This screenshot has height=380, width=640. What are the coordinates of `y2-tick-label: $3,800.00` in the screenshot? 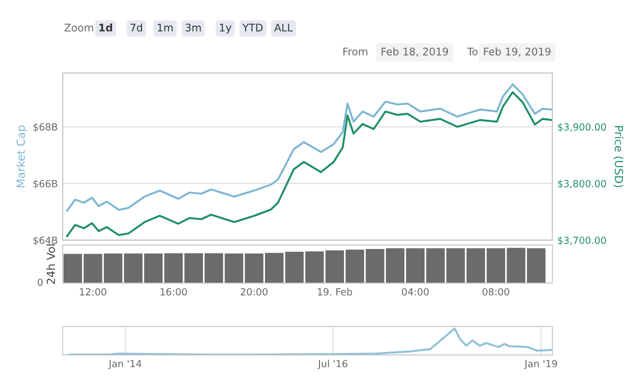 It's located at (582, 184).